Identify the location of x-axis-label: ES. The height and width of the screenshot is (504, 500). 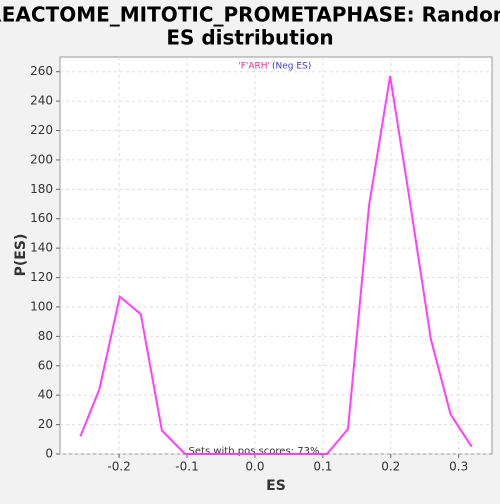
(276, 486).